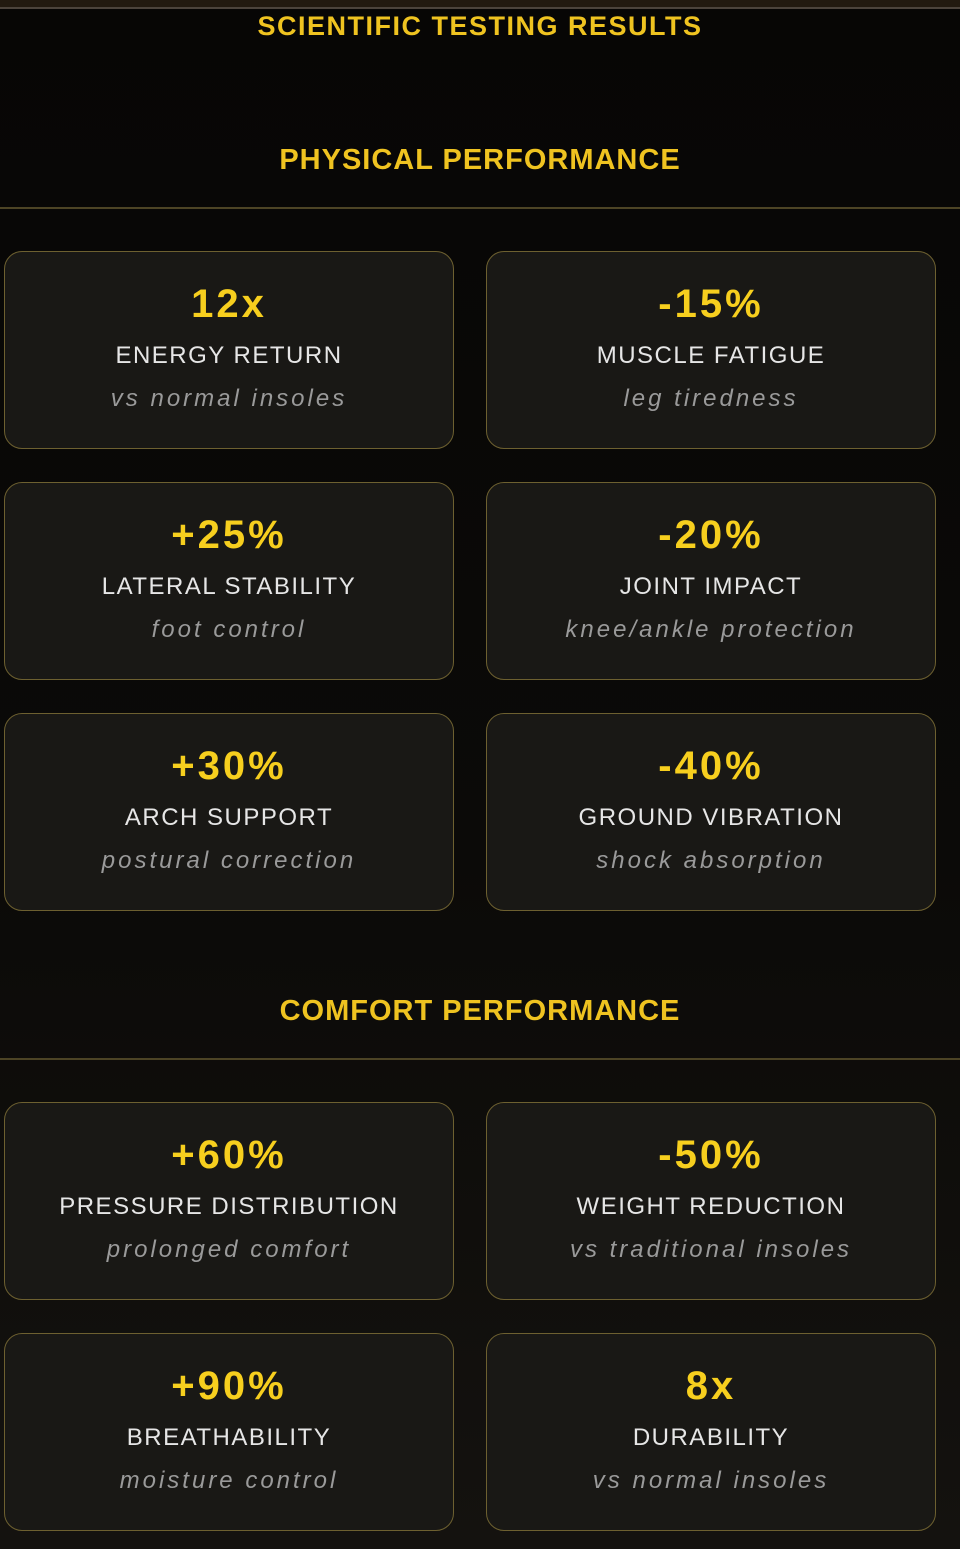  Describe the element at coordinates (711, 1206) in the screenshot. I see `stat-label: WEIGHT REDUCTION` at that location.